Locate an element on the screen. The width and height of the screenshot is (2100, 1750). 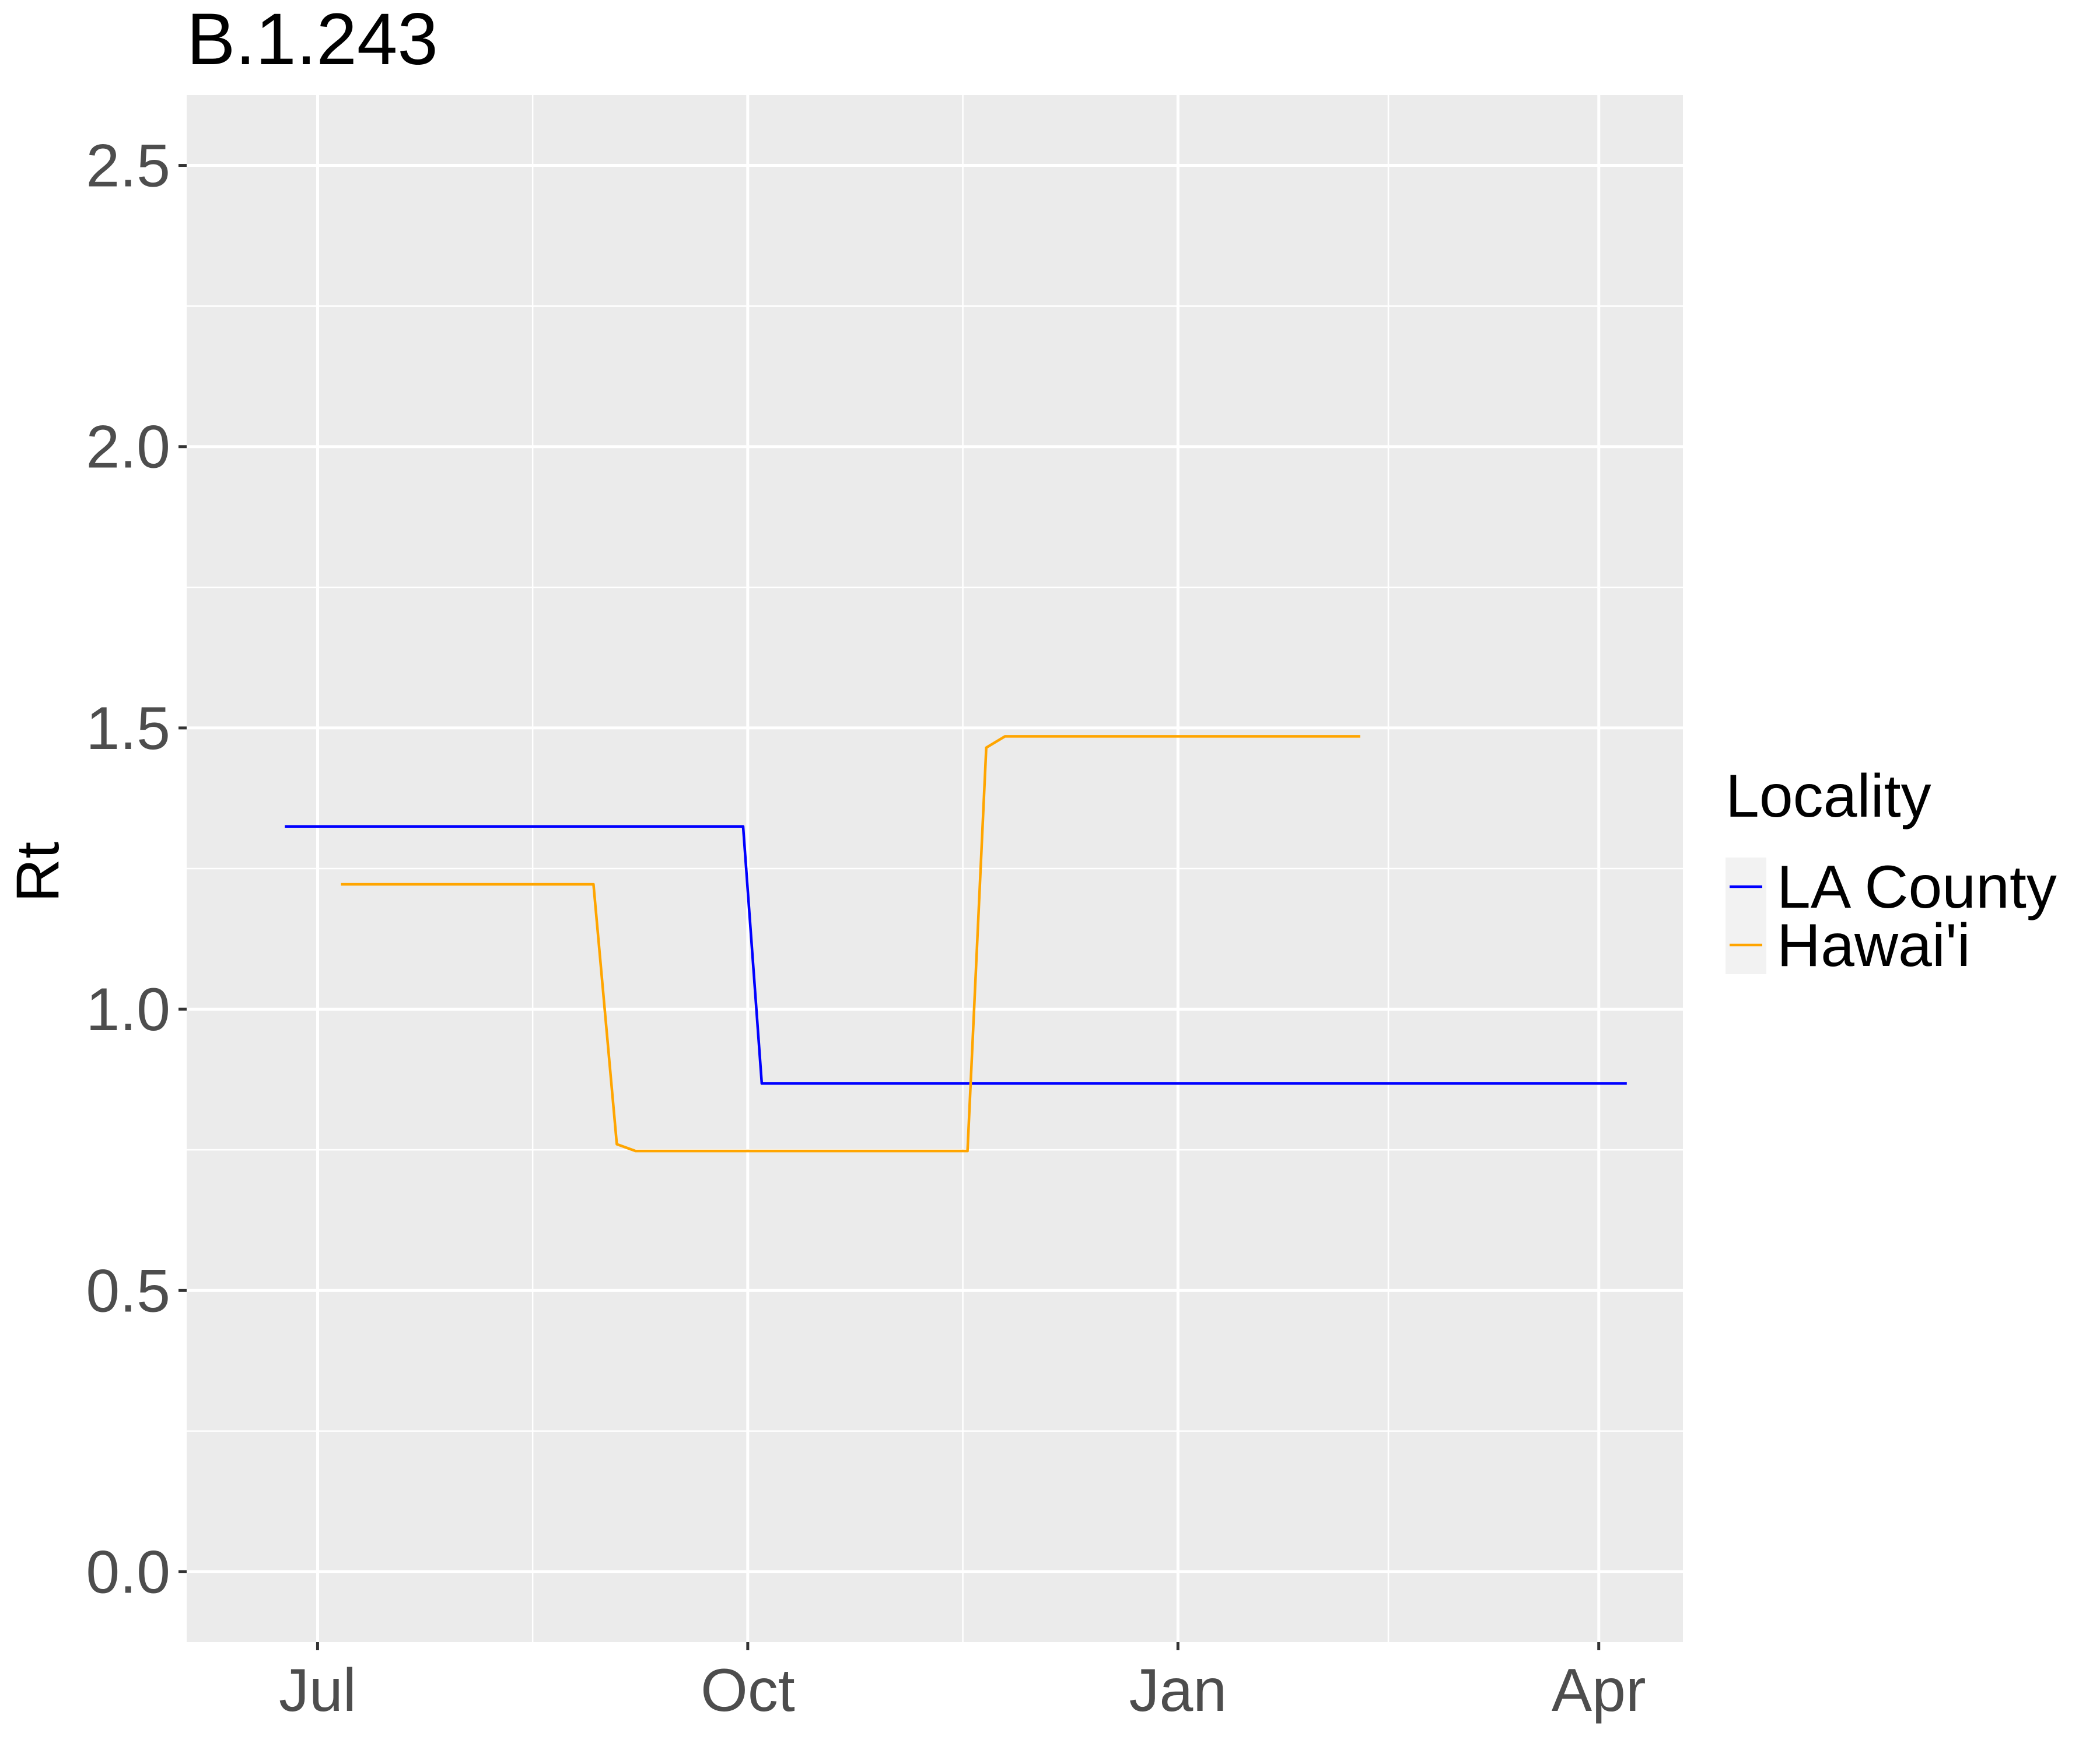
y-tick-label: 1.0 is located at coordinates (128, 1010).